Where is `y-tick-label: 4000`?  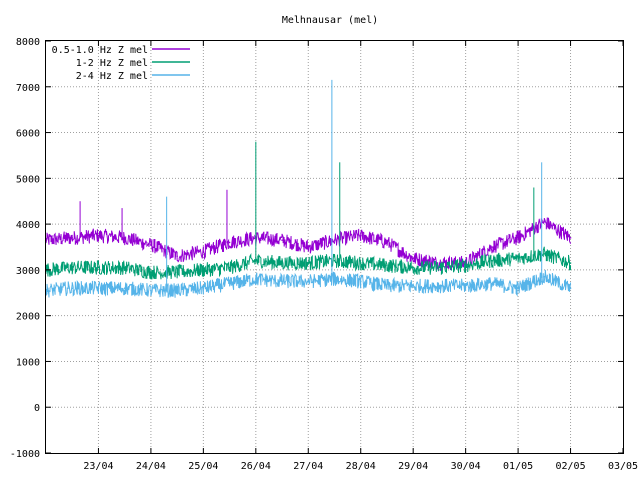 y-tick-label: 4000 is located at coordinates (28, 225).